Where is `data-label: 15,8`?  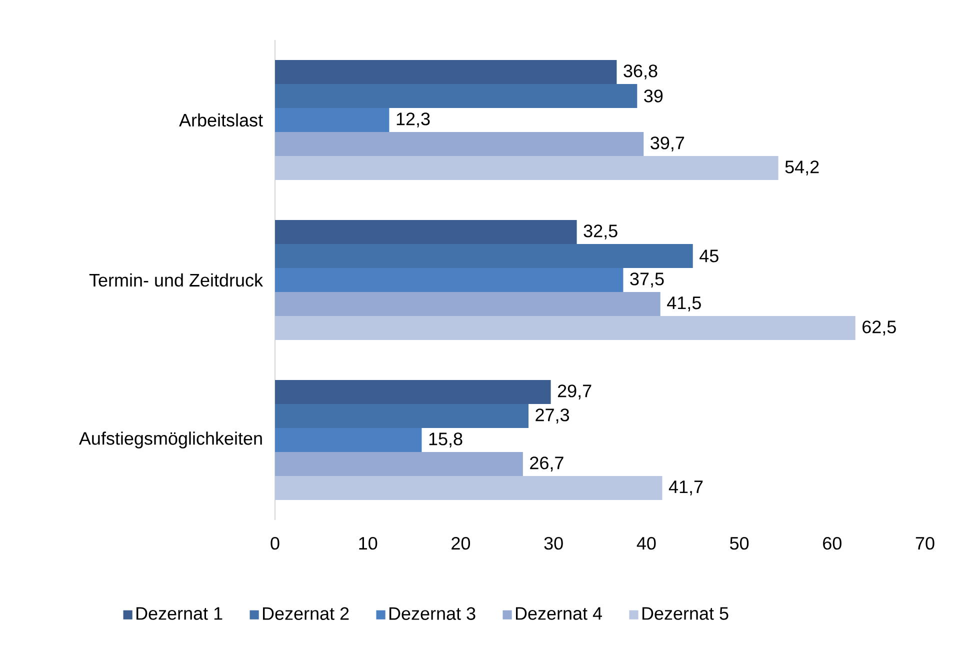
data-label: 15,8 is located at coordinates (445, 440).